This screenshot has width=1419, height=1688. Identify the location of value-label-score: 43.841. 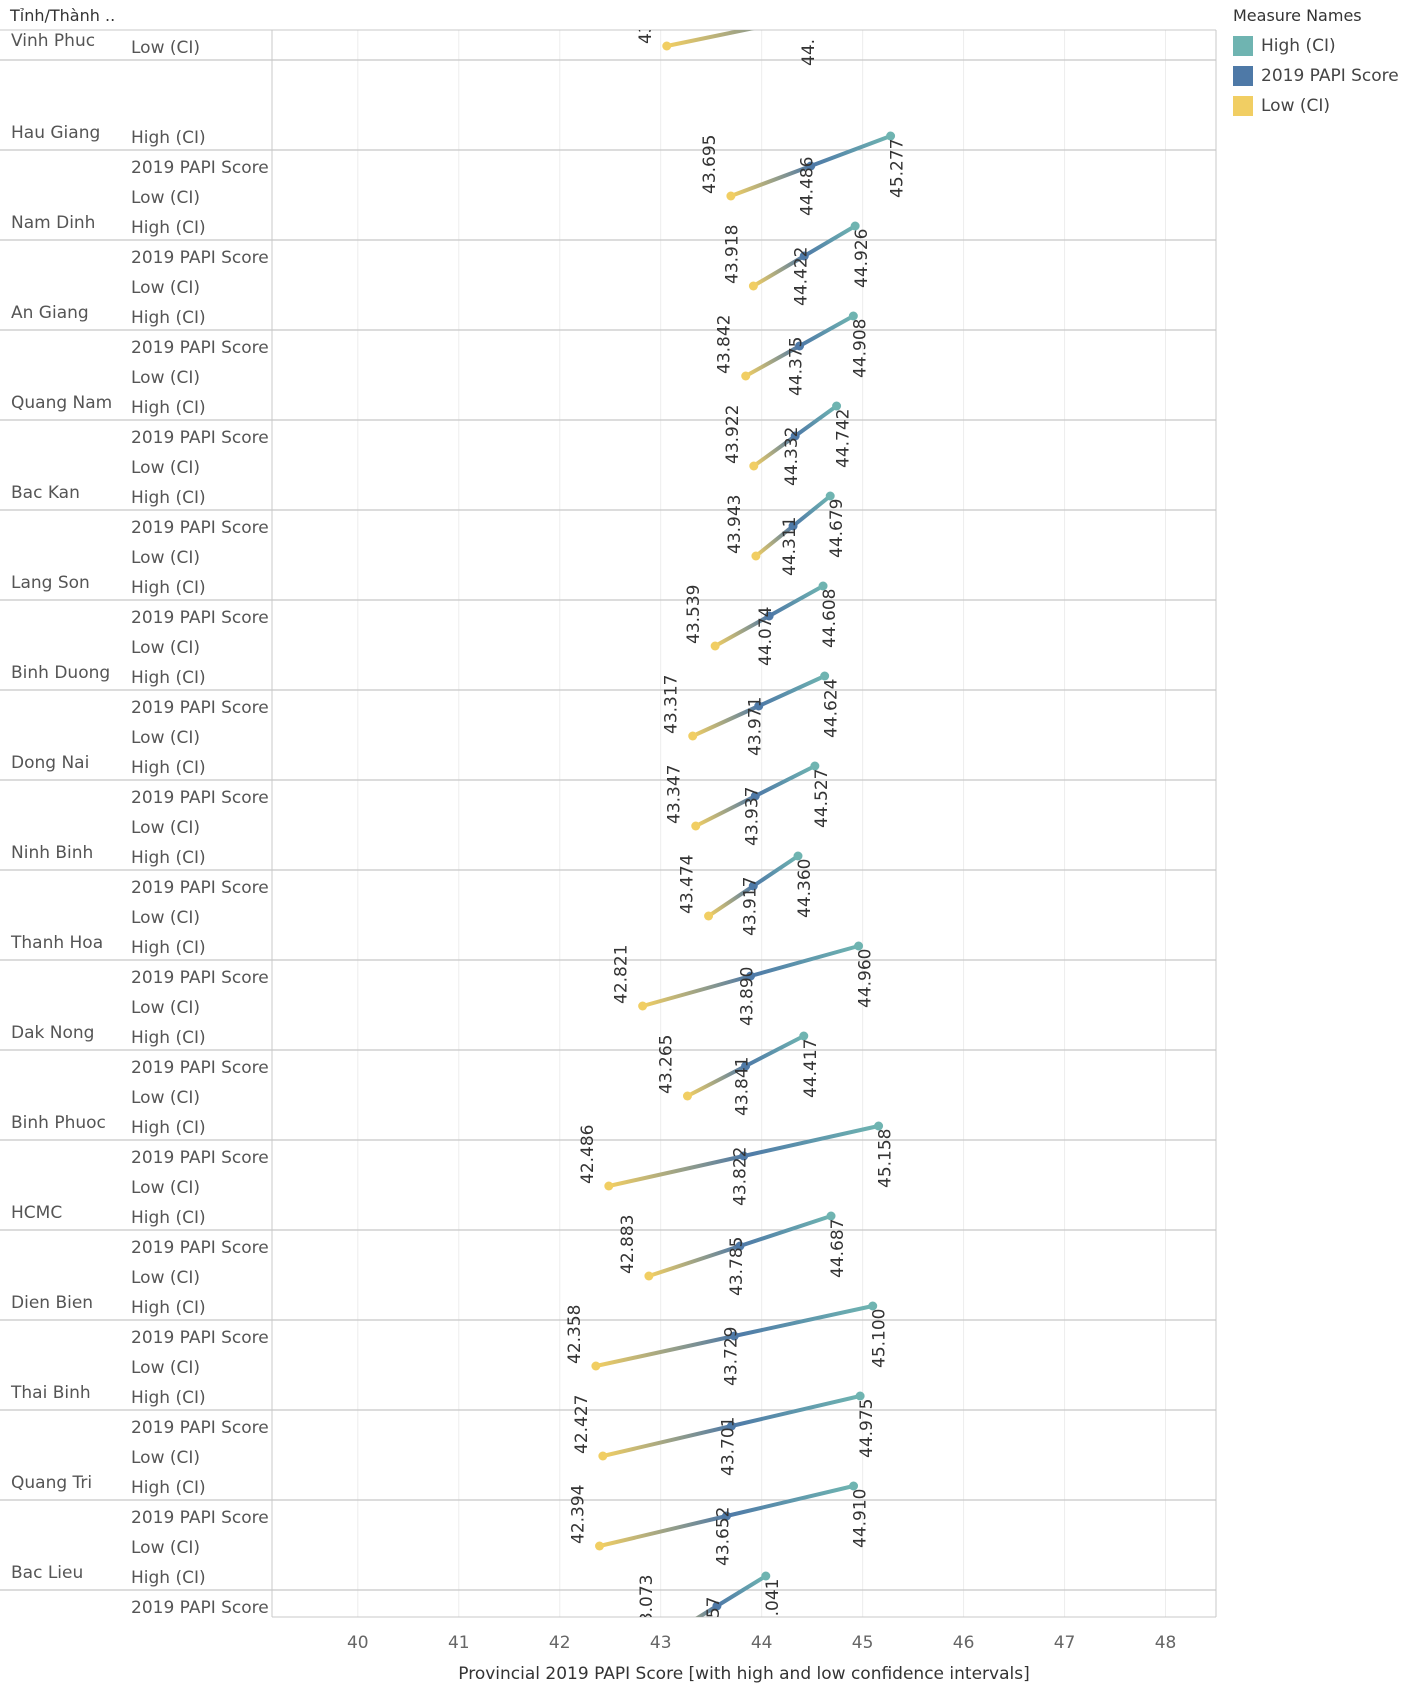
(743, 1086).